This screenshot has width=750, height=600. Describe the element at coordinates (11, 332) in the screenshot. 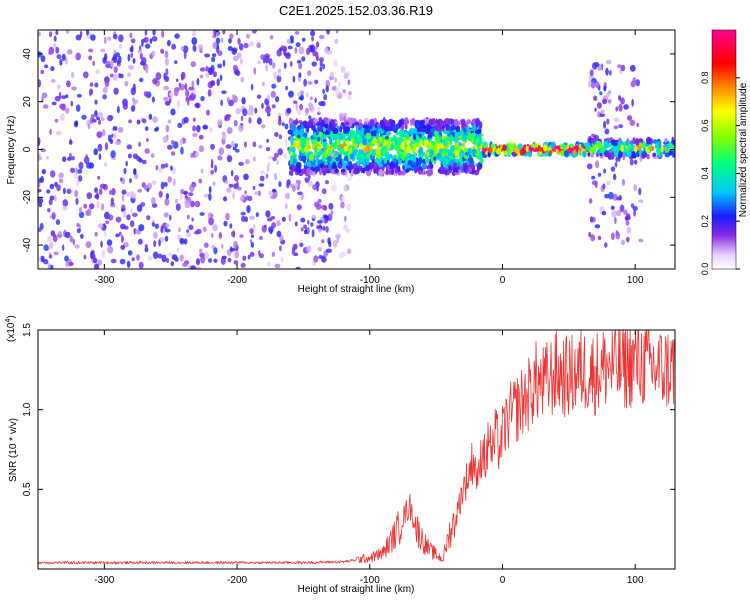

I see `snr-multiplier-base: (x10` at that location.